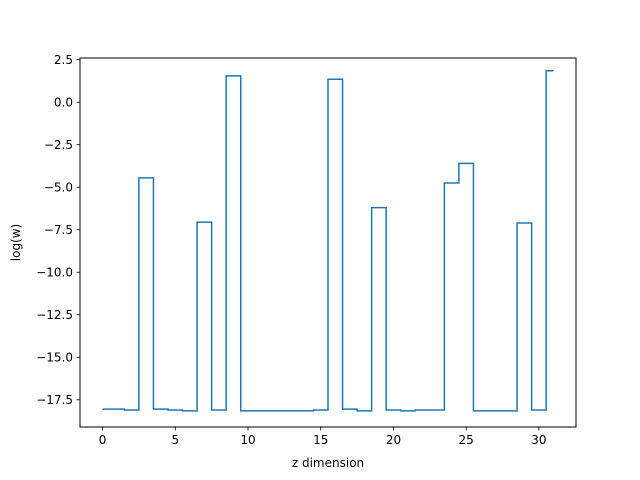 The height and width of the screenshot is (480, 640). I want to click on x-tick-label: 0, so click(103, 440).